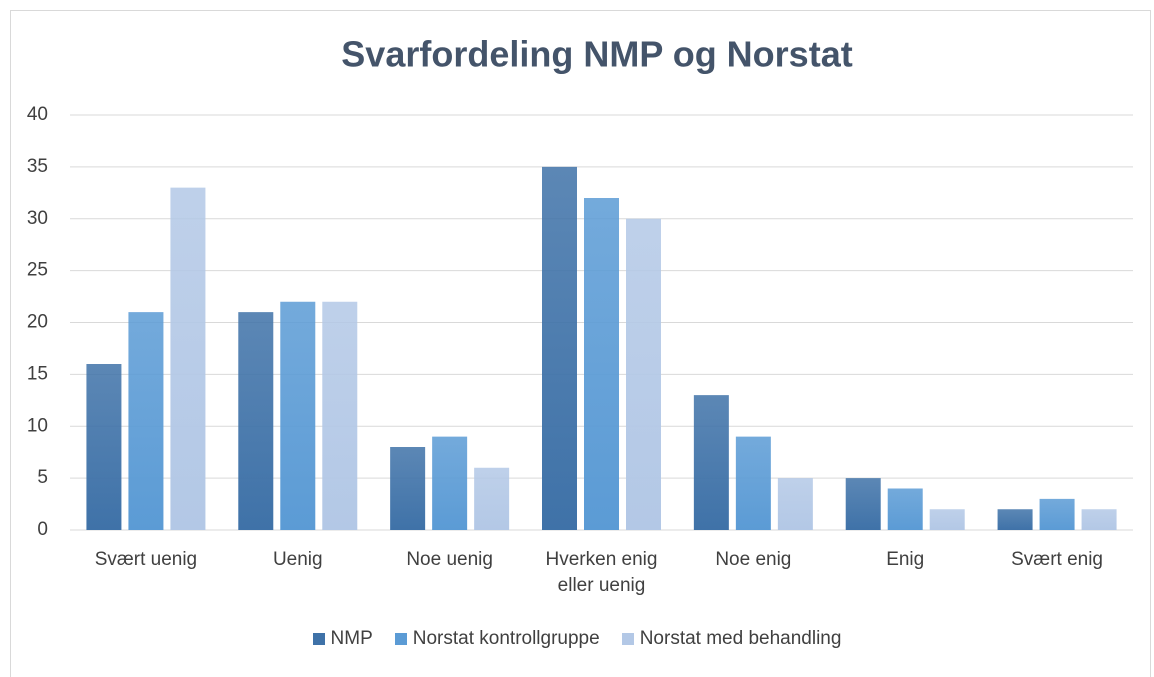 This screenshot has width=1154, height=677. What do you see at coordinates (905, 559) in the screenshot?
I see `x-tick-label: Enig` at bounding box center [905, 559].